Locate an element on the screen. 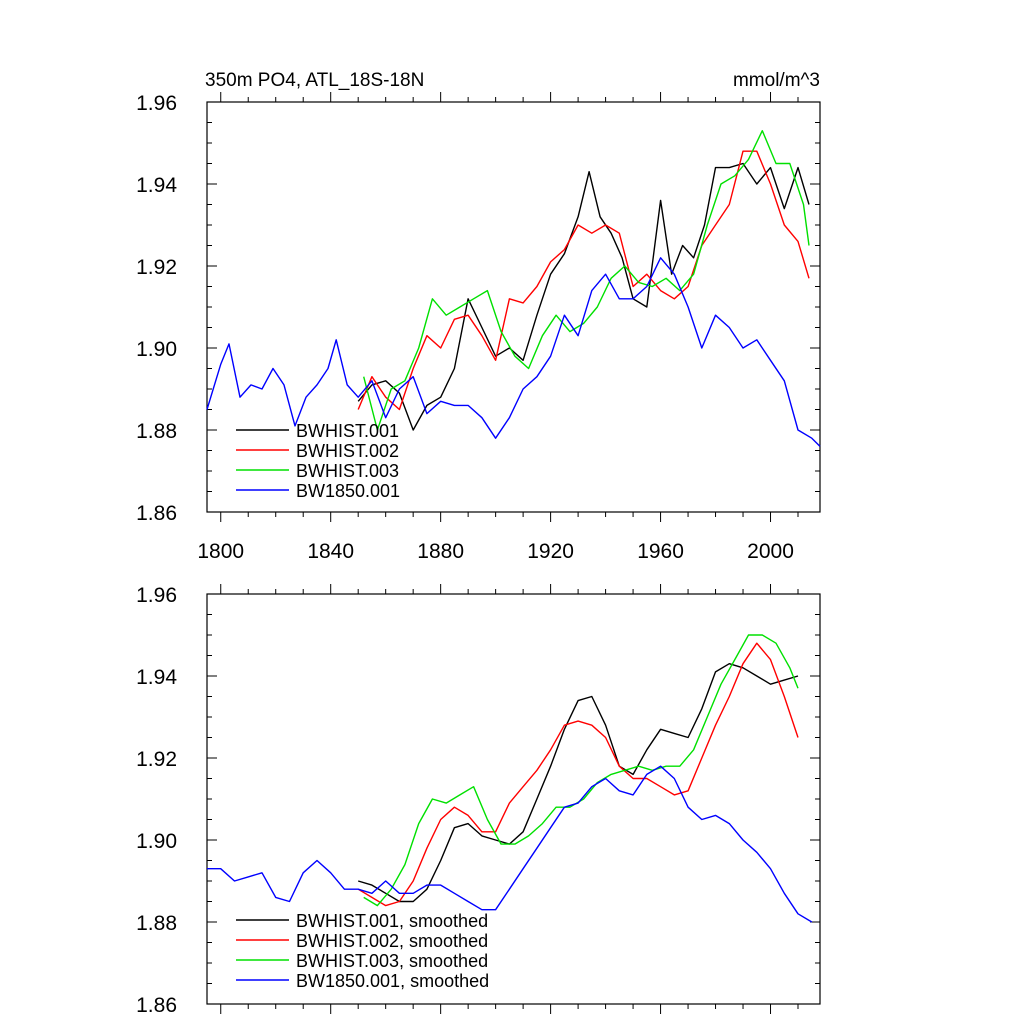  x-tick-label: 1800 is located at coordinates (220, 551).